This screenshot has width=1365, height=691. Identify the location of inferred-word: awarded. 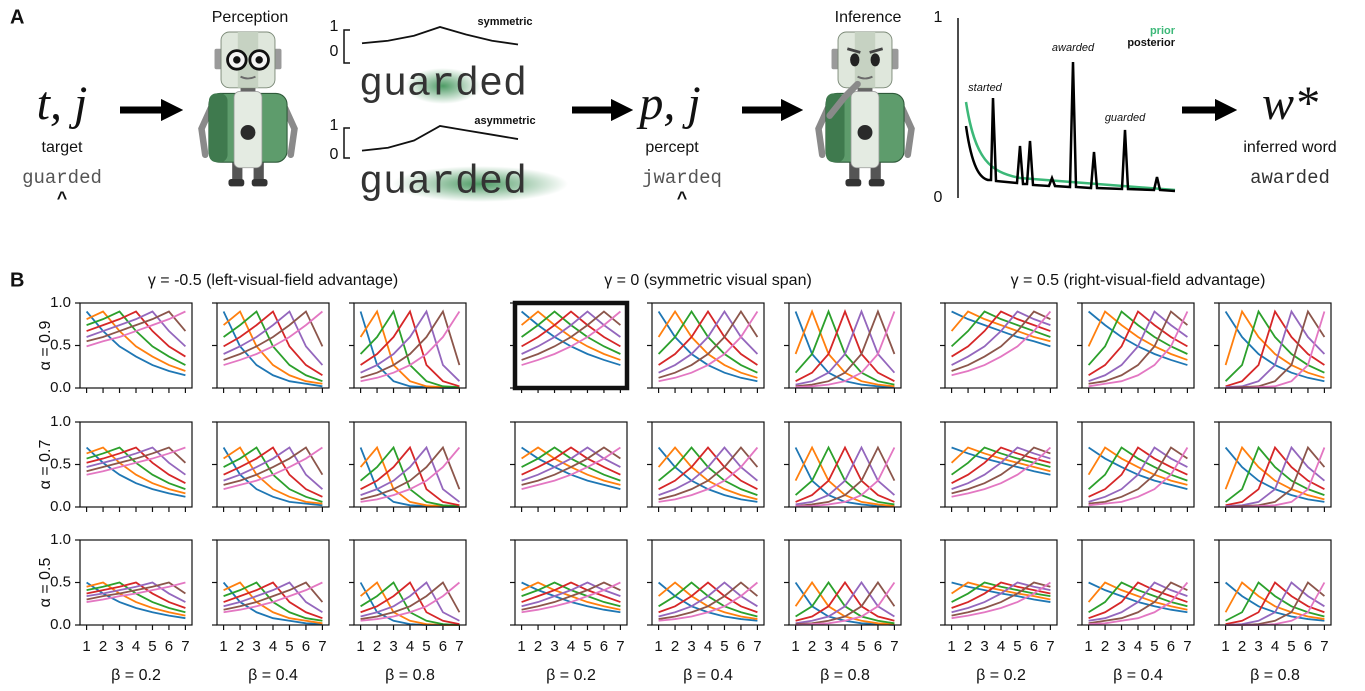
(1290, 178).